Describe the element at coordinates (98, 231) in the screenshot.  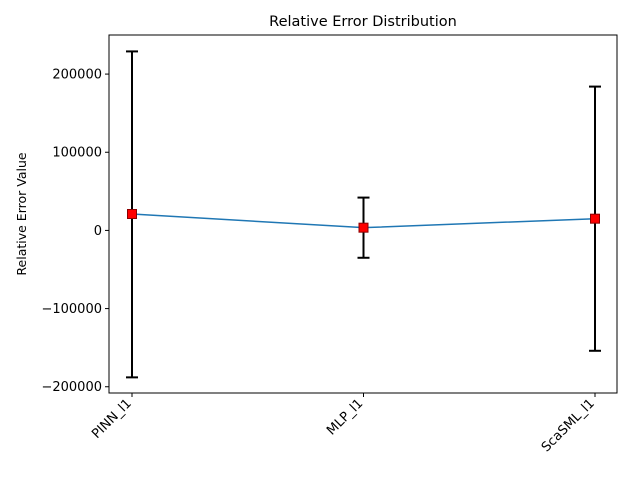
I see `y-tick-label: 0` at that location.